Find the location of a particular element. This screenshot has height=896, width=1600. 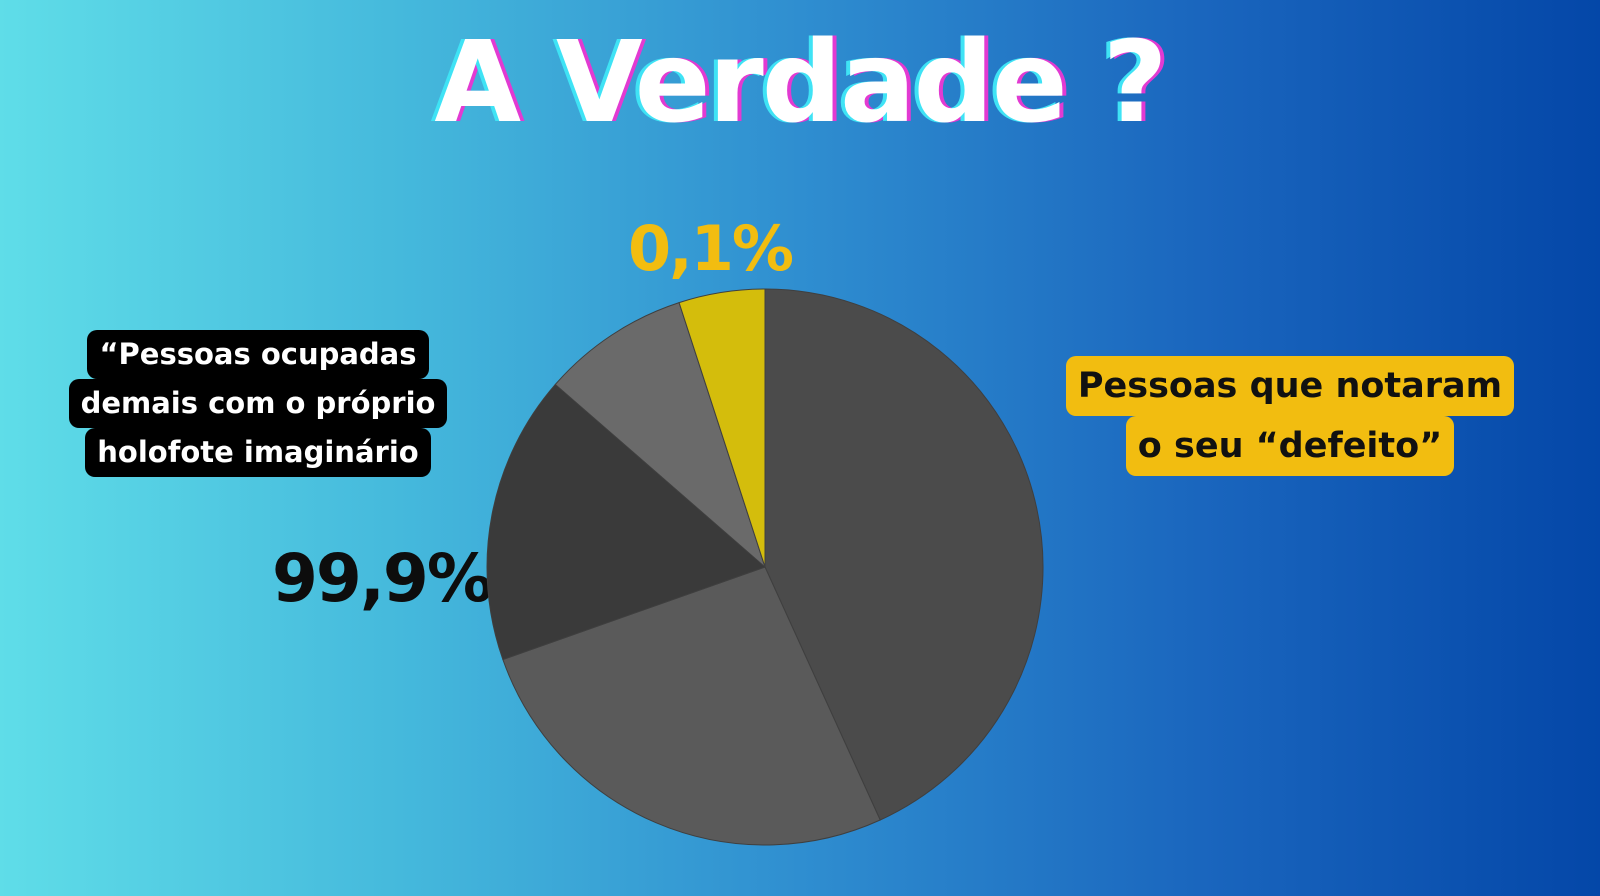

big-percentage-label: 99,9% is located at coordinates (382, 578).